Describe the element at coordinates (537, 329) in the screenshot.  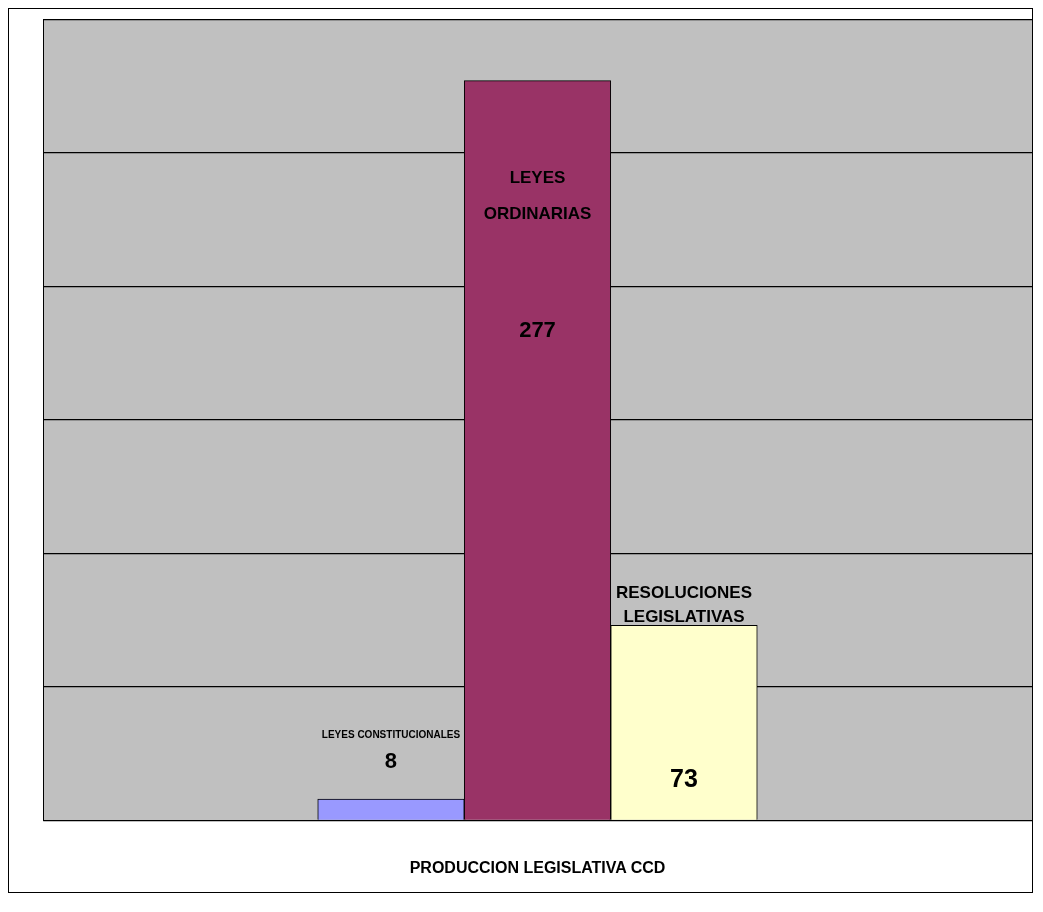
I see `data-label: 277` at that location.